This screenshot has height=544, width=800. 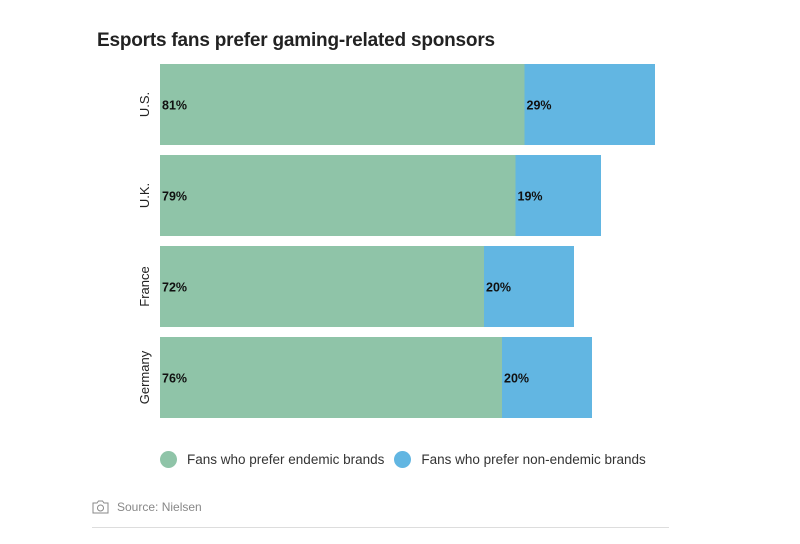 What do you see at coordinates (159, 507) in the screenshot?
I see `source-text: Source: Nielsen` at bounding box center [159, 507].